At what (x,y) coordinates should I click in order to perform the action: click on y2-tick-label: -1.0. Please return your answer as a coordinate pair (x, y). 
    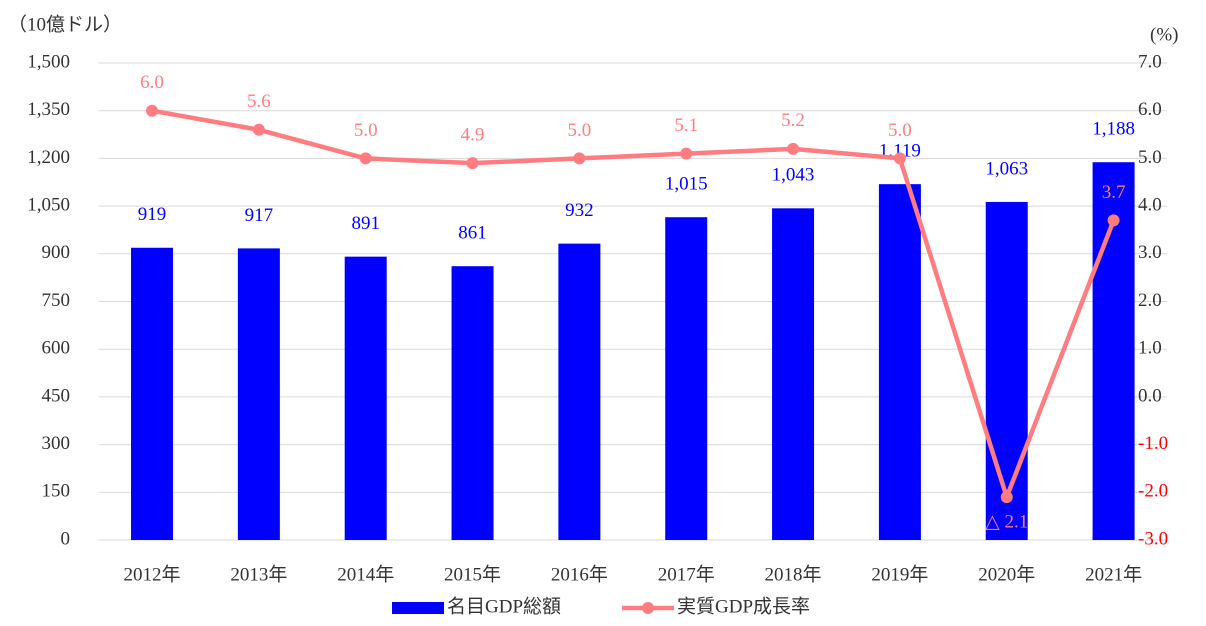
    Looking at the image, I should click on (1153, 443).